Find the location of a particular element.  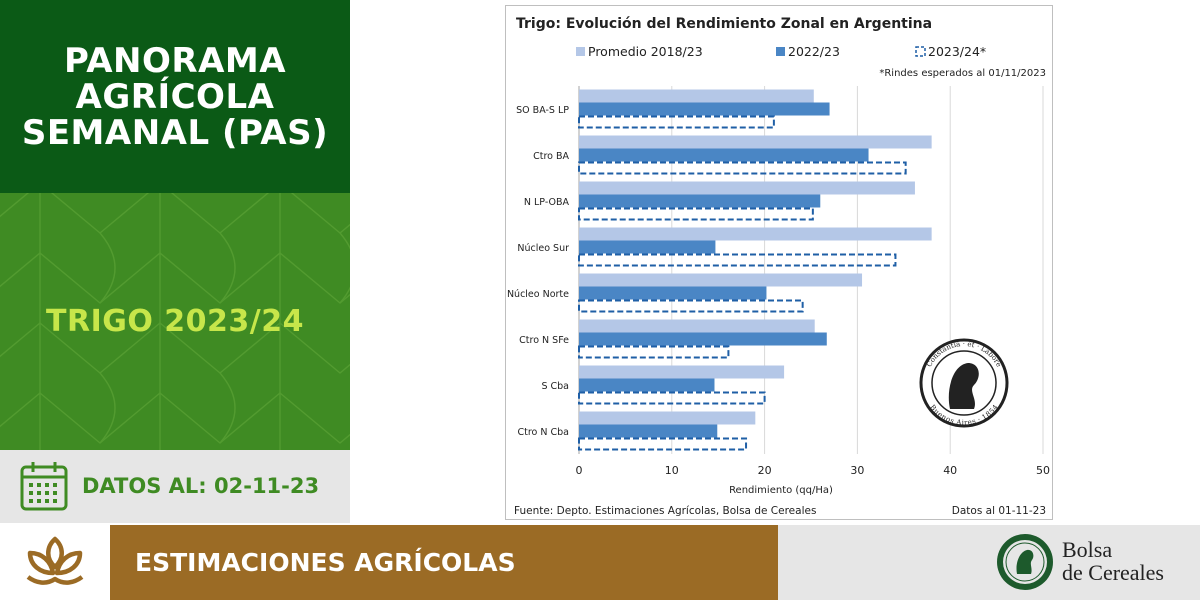

sprout-icon is located at coordinates (55, 560).